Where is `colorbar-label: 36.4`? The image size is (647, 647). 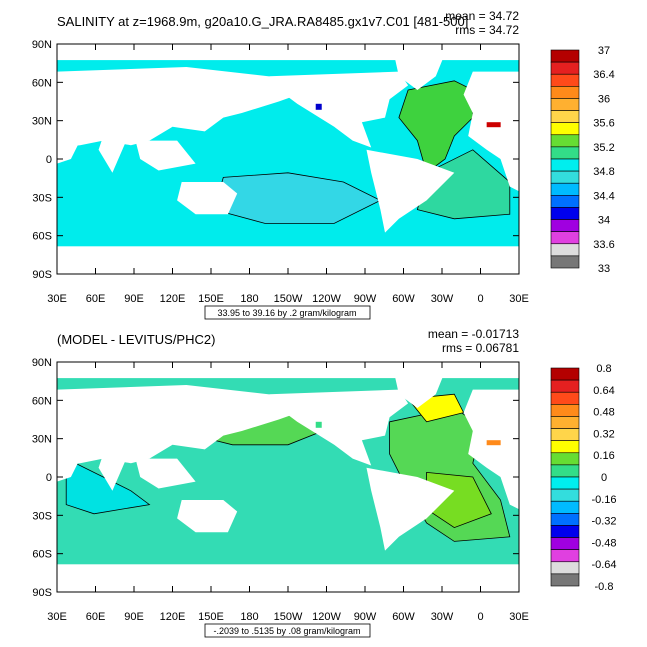 colorbar-label: 36.4 is located at coordinates (603, 75).